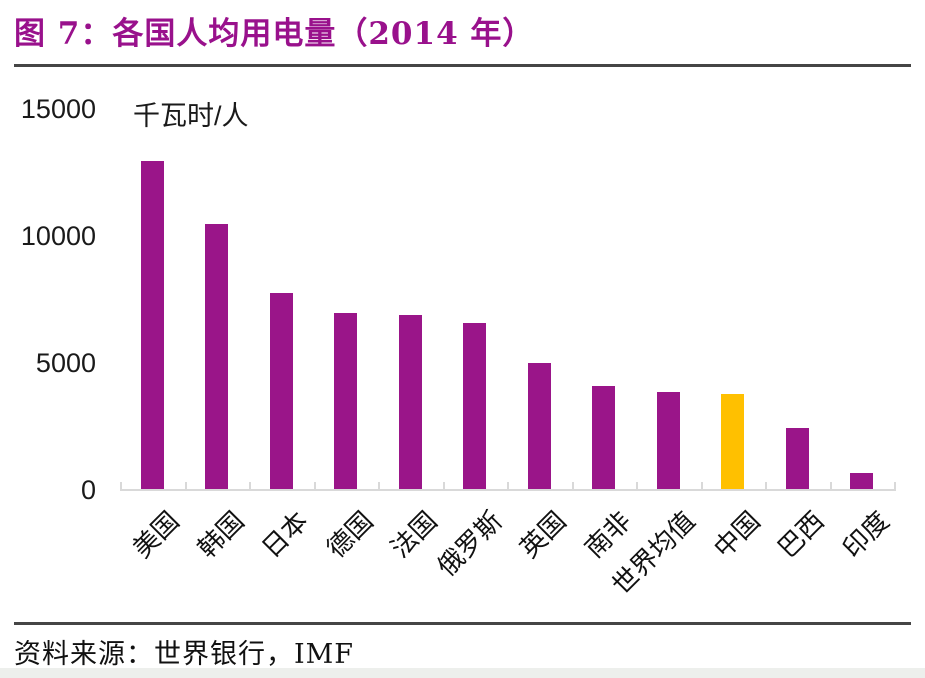  Describe the element at coordinates (217, 357) in the screenshot. I see `bar-韩国` at that location.